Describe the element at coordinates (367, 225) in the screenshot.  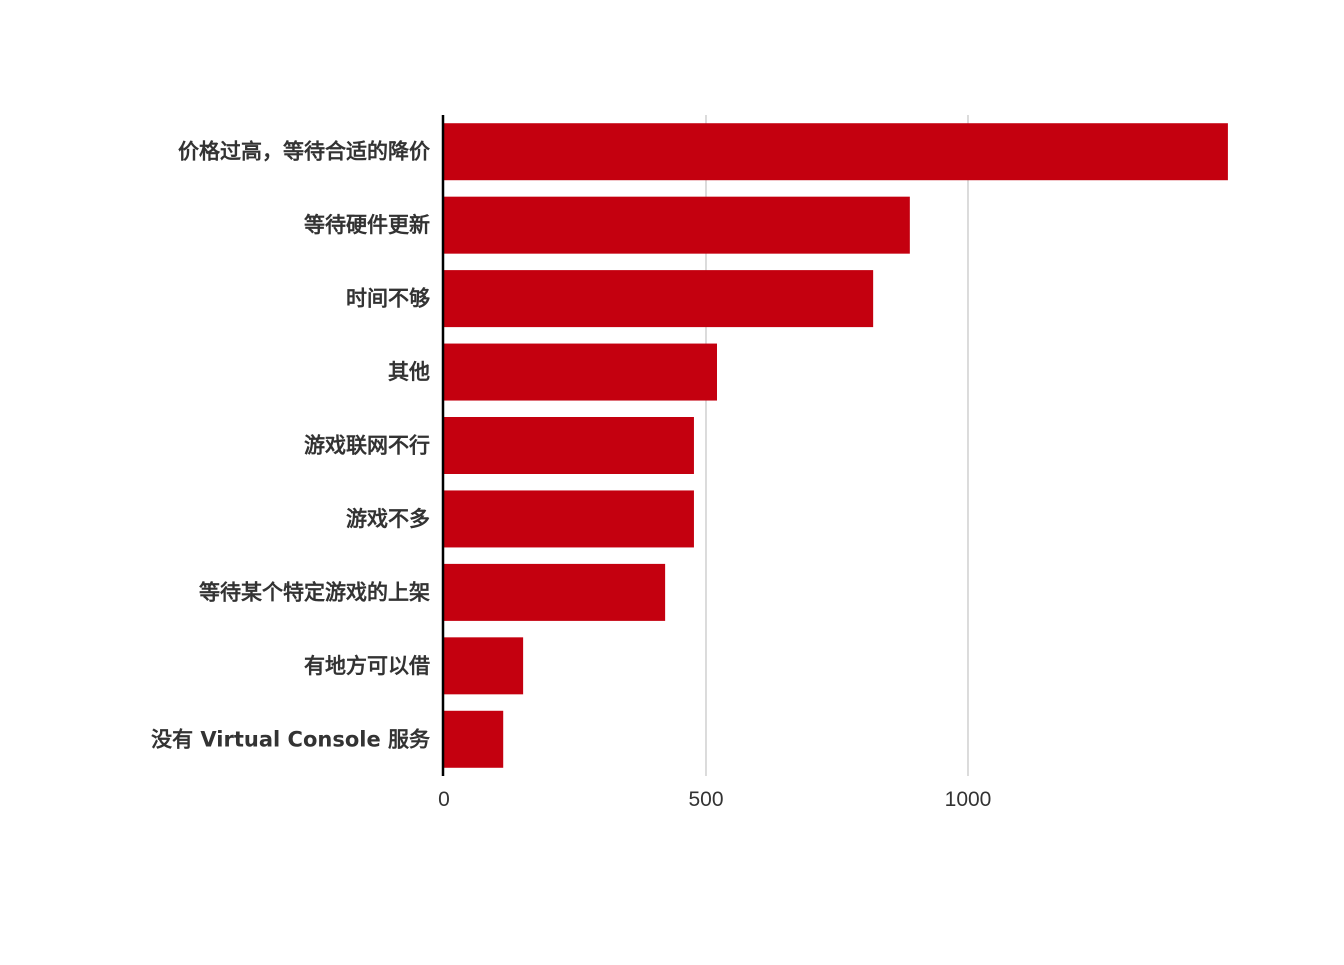
I see `category-label: 等待硬件更新` at that location.